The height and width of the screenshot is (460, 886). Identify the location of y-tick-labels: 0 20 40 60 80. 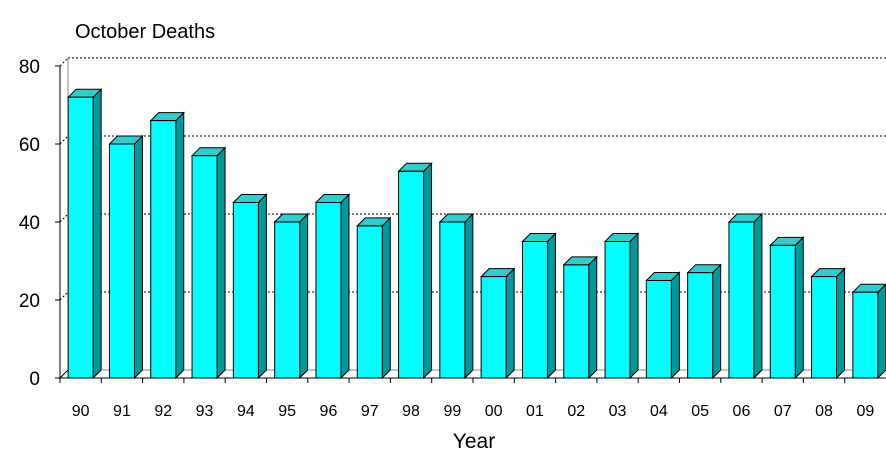
(29, 223).